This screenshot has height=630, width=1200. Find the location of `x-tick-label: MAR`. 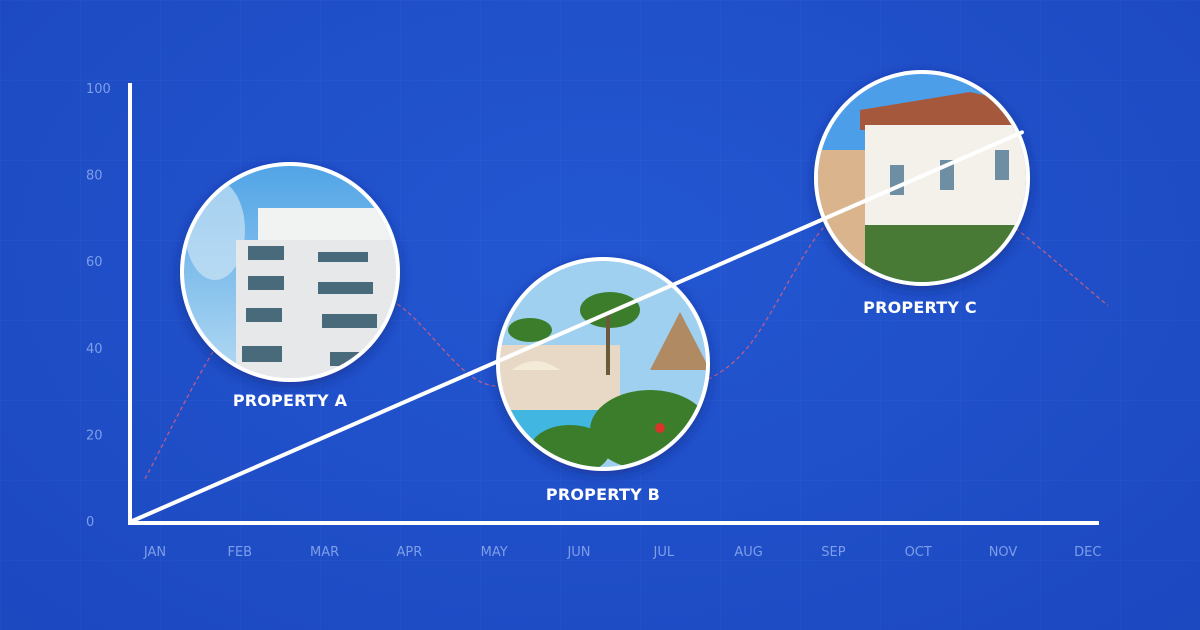

x-tick-label: MAR is located at coordinates (324, 552).